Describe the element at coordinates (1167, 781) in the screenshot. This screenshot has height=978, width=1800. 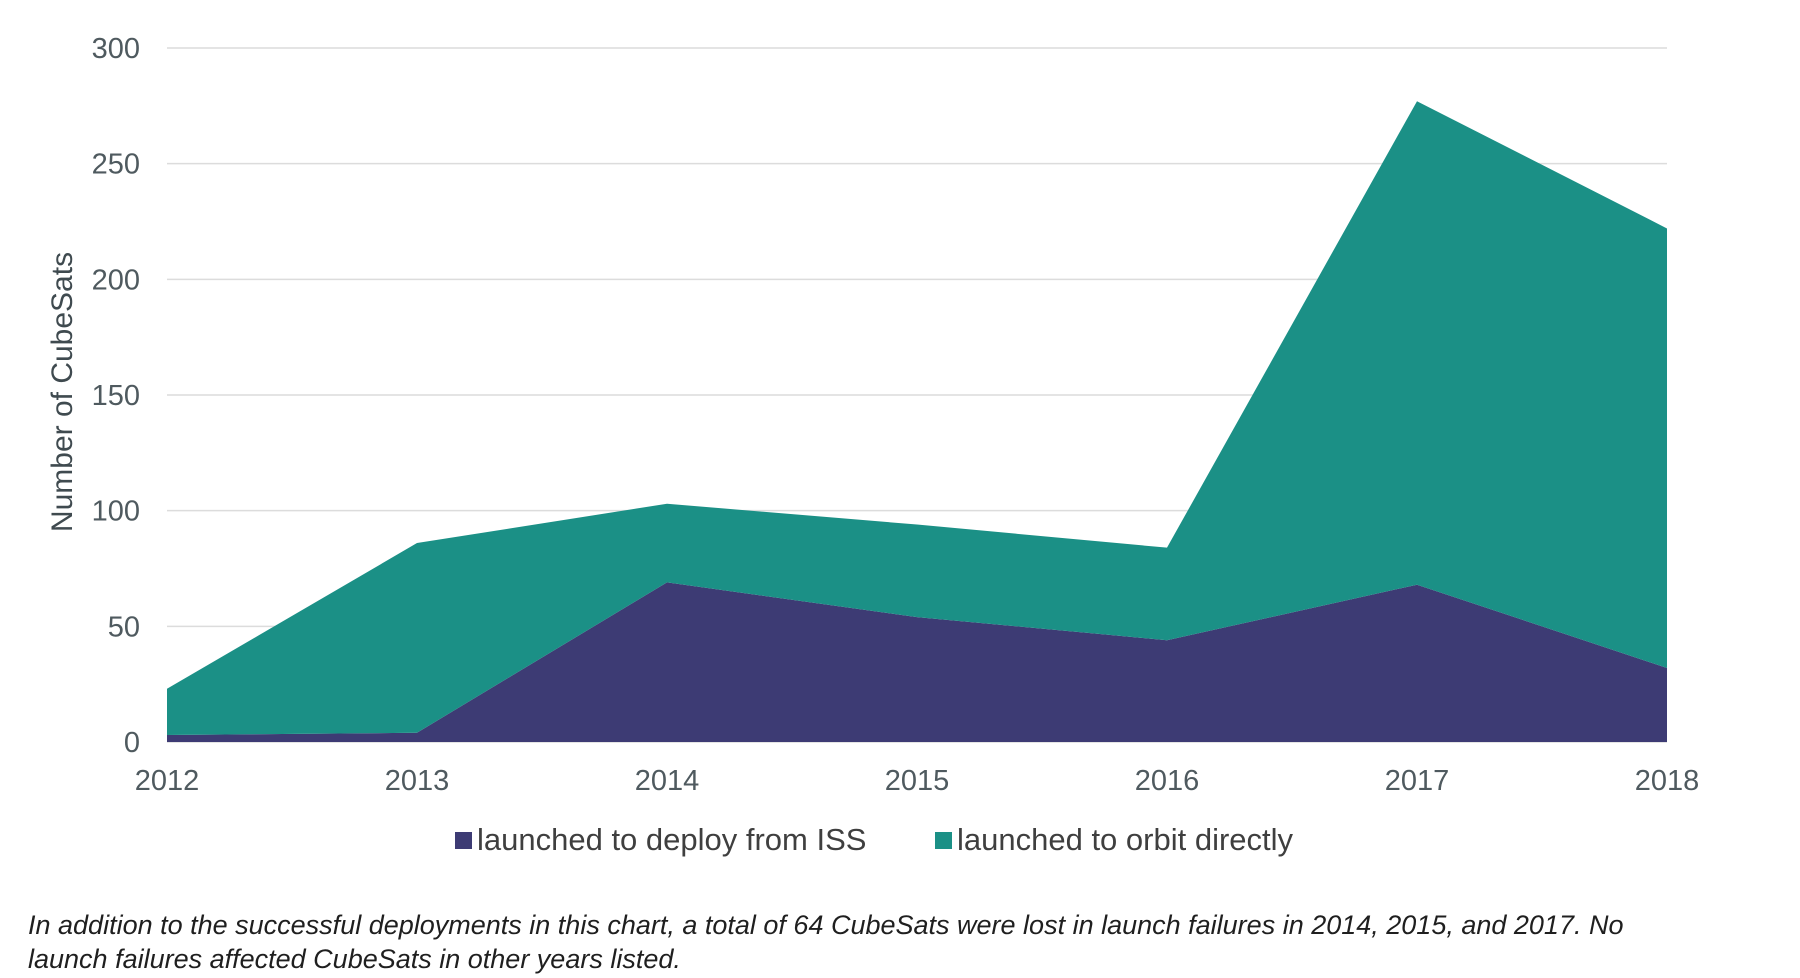
I see `x-tick-label: 2016` at that location.